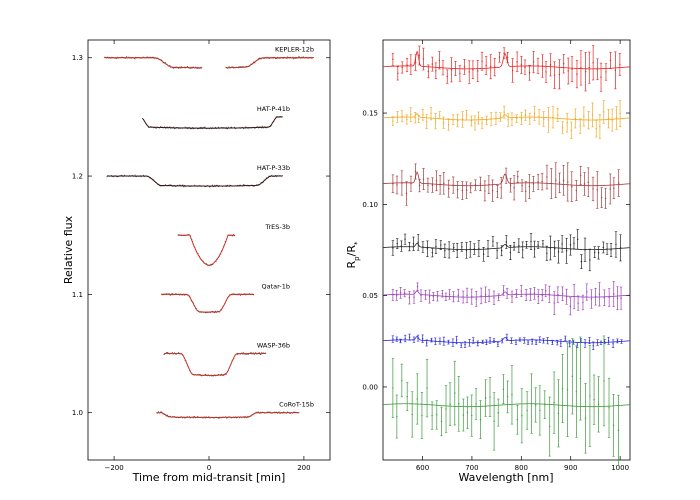  What do you see at coordinates (303, 468) in the screenshot?
I see `left-x-tick-label: 200` at bounding box center [303, 468].